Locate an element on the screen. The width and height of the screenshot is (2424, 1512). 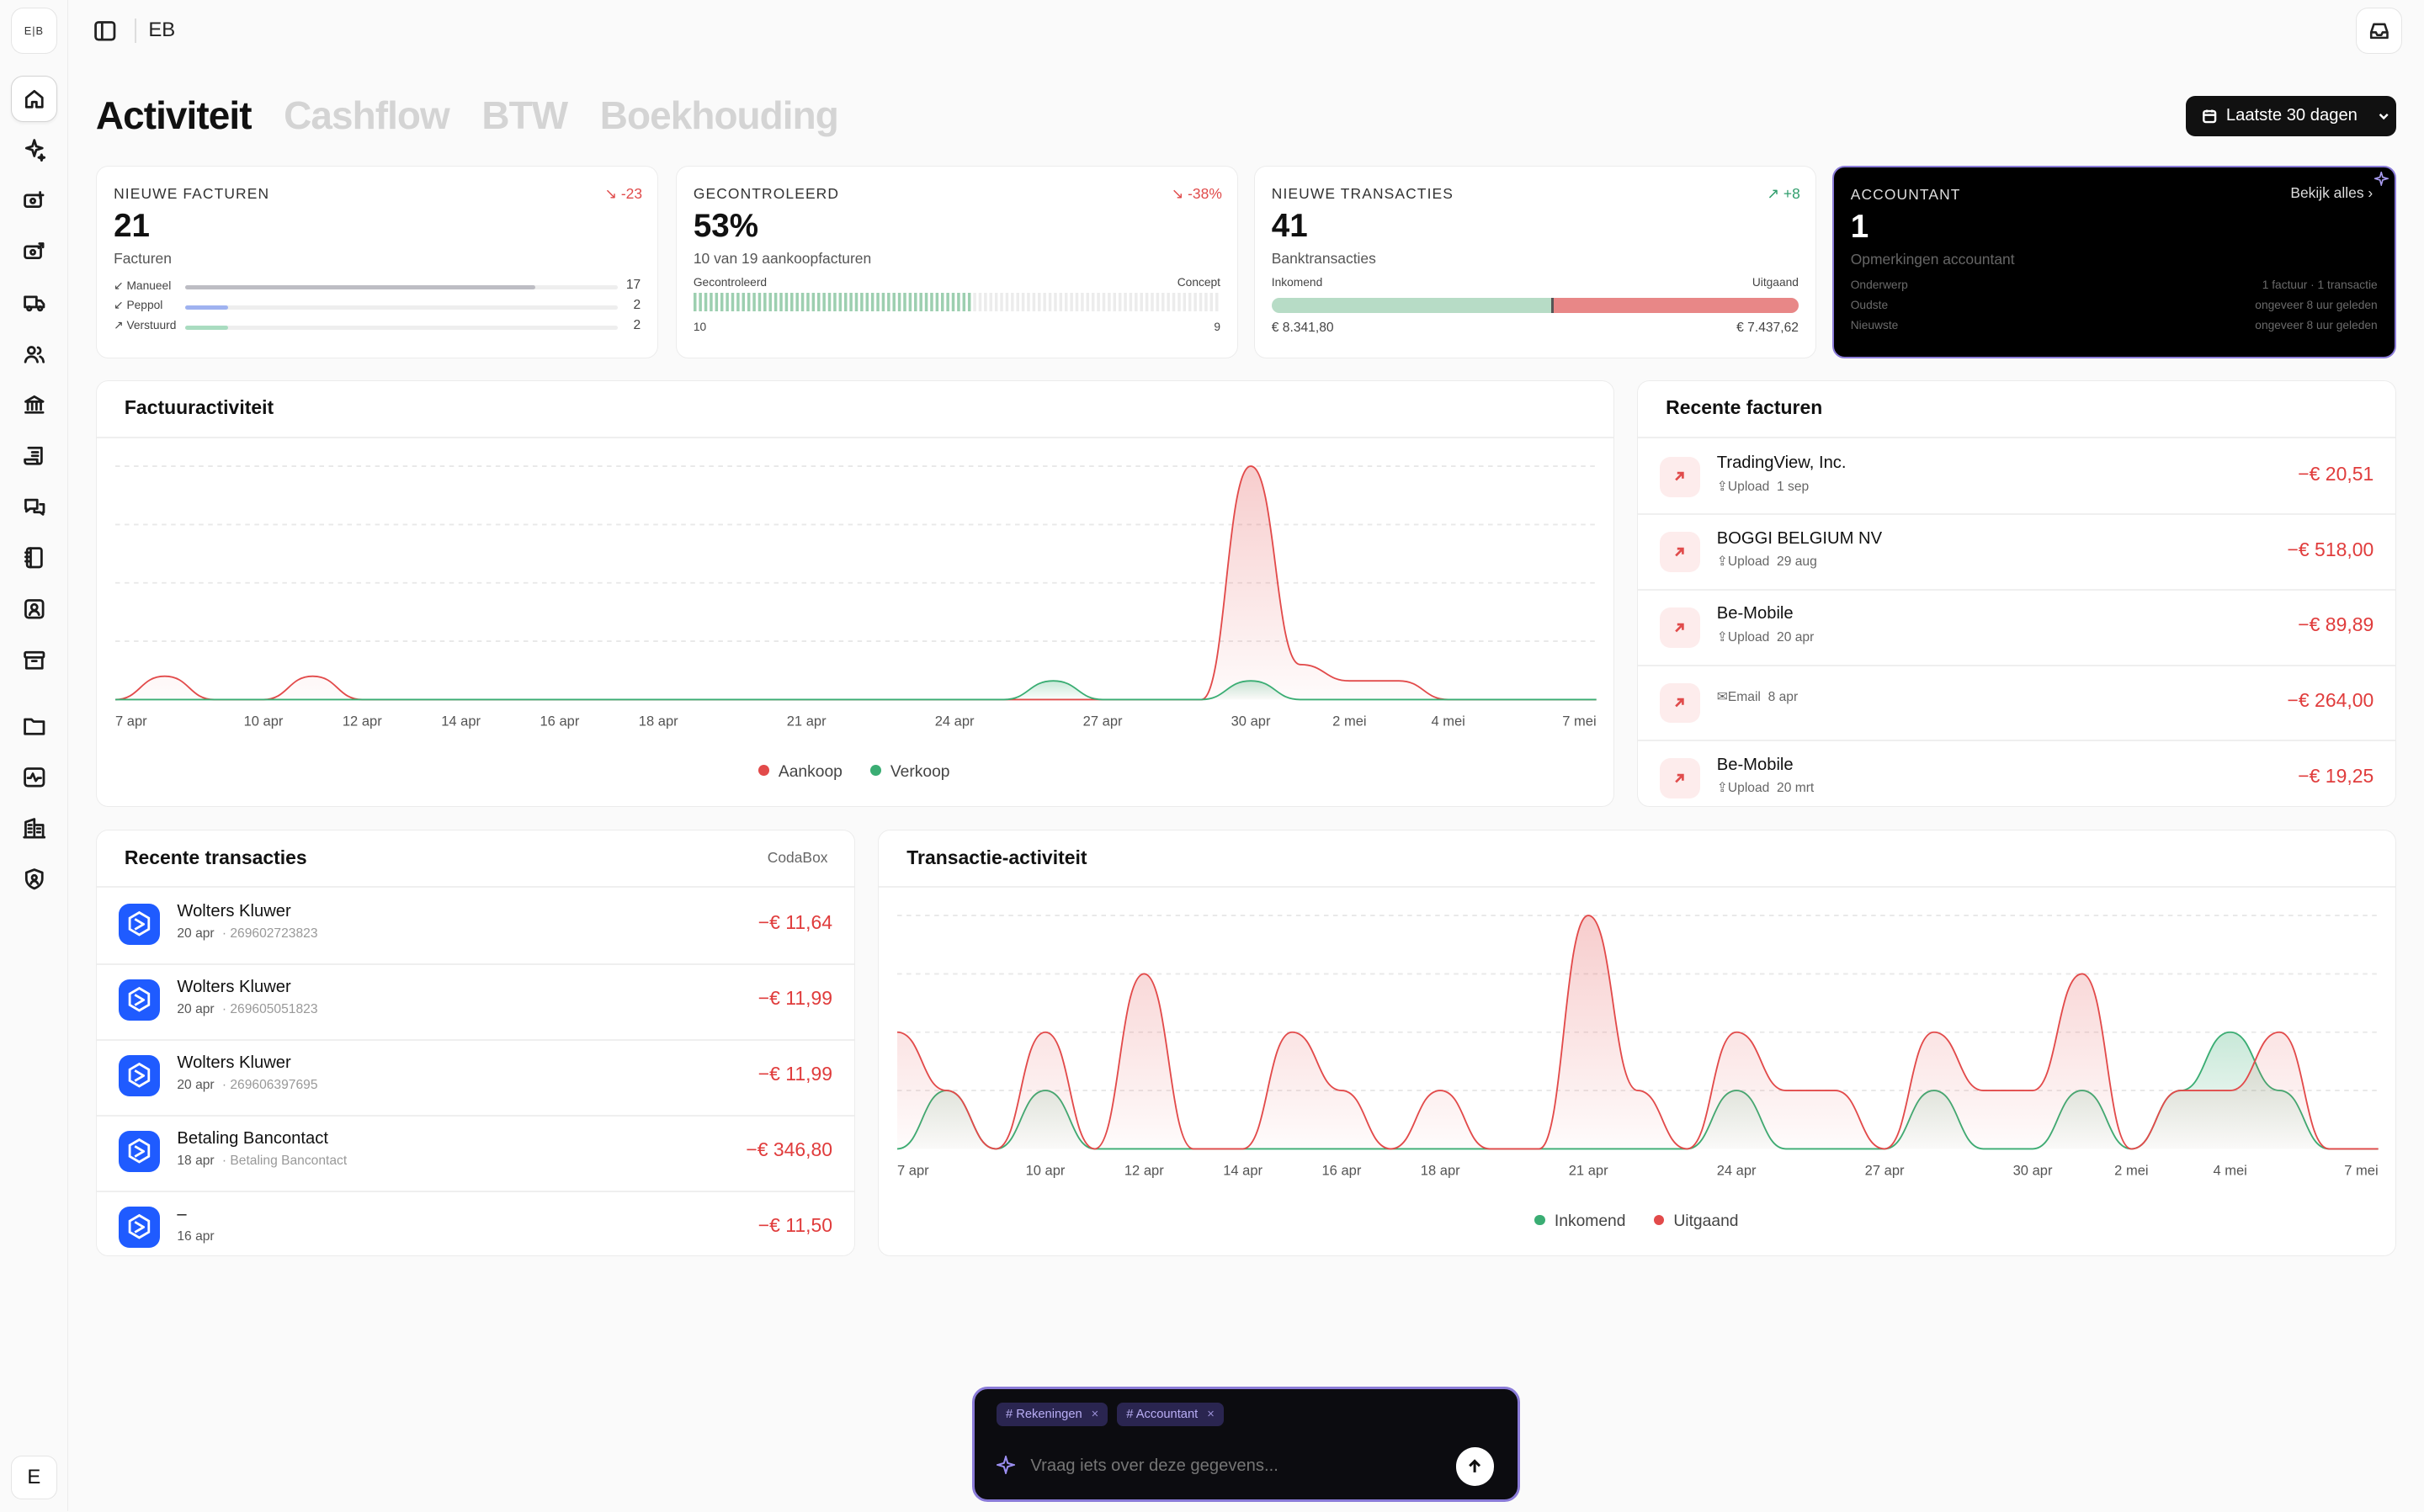
accountant-row-label: Onderwerp is located at coordinates (1879, 284).